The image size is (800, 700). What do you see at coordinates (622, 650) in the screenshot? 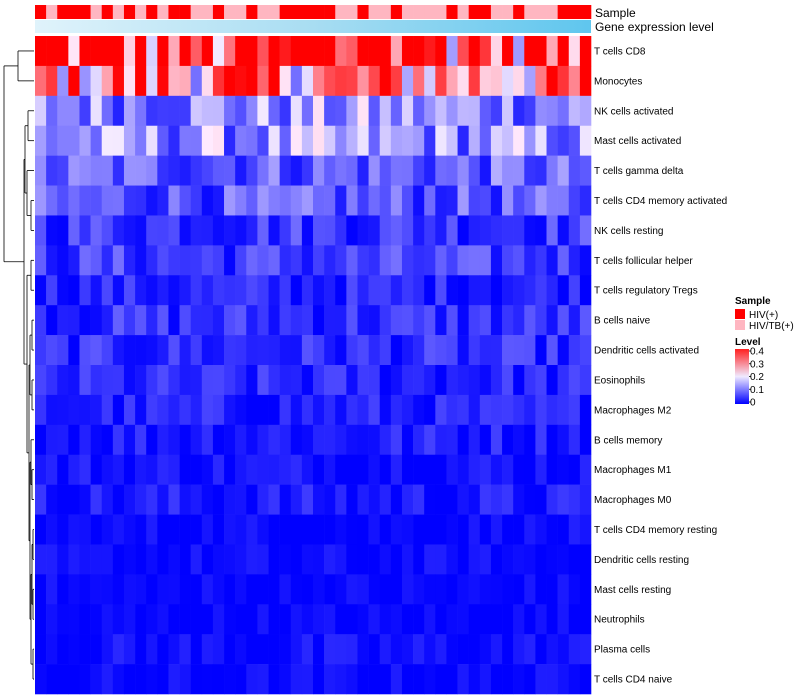
I see `row-label: Plasma cells` at bounding box center [622, 650].